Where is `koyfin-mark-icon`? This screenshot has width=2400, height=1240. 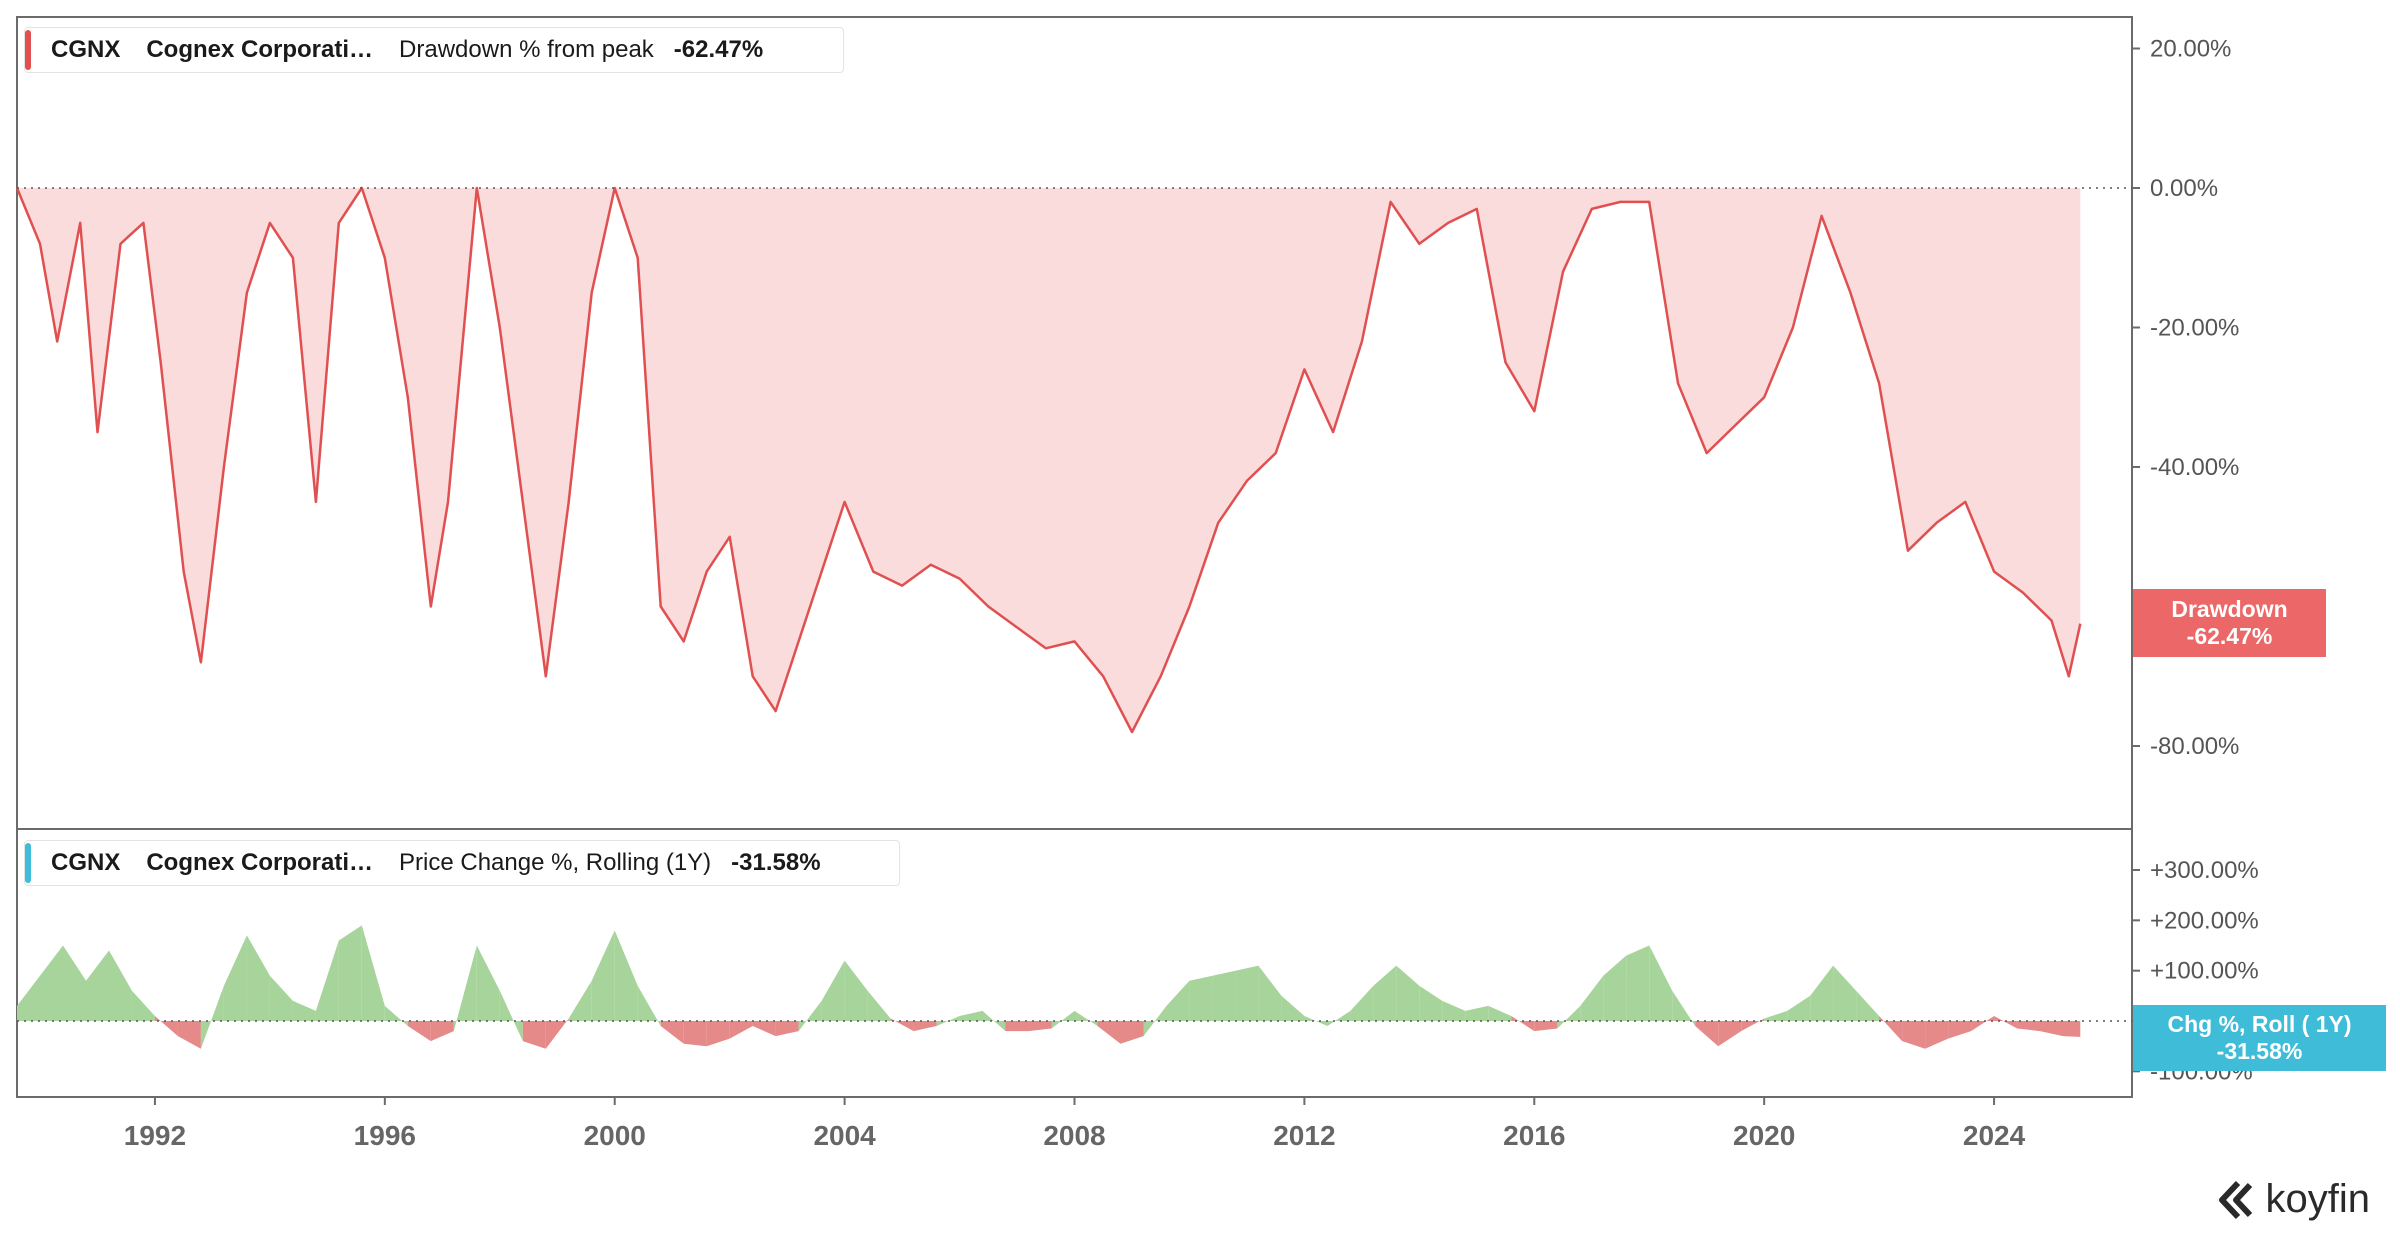 koyfin-mark-icon is located at coordinates (2235, 1199).